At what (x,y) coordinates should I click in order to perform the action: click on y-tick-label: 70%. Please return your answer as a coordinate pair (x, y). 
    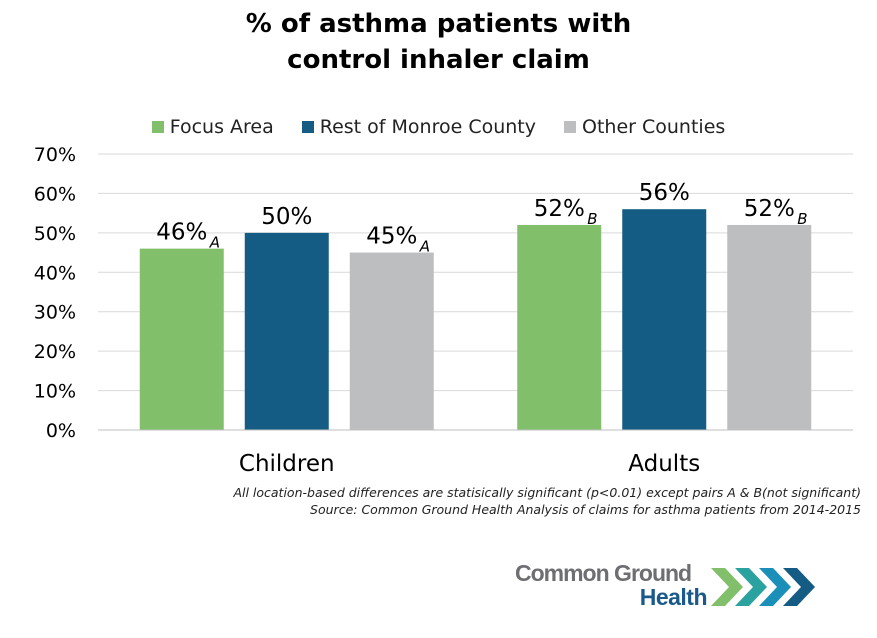
    Looking at the image, I should click on (55, 155).